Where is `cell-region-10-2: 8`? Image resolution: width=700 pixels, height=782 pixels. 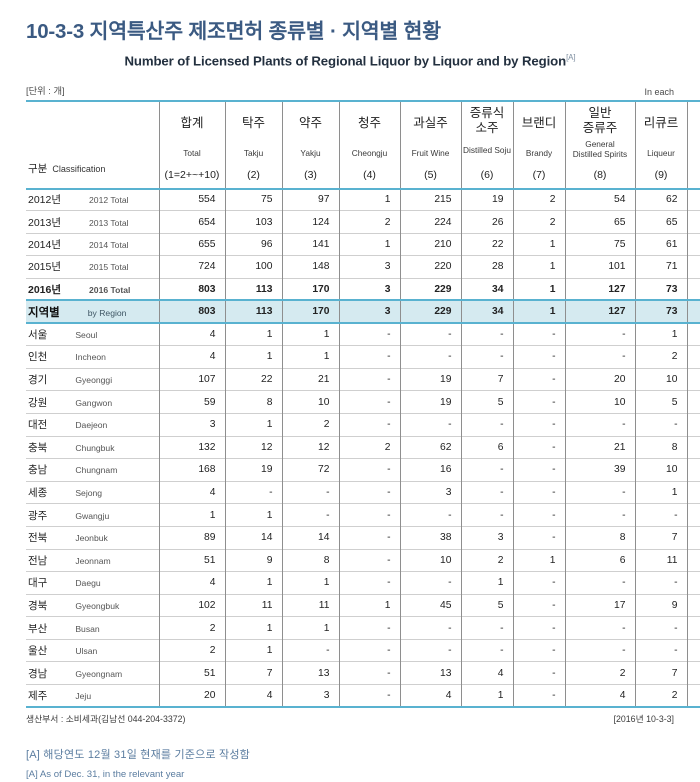
cell-region-10-2: 8 is located at coordinates (310, 560).